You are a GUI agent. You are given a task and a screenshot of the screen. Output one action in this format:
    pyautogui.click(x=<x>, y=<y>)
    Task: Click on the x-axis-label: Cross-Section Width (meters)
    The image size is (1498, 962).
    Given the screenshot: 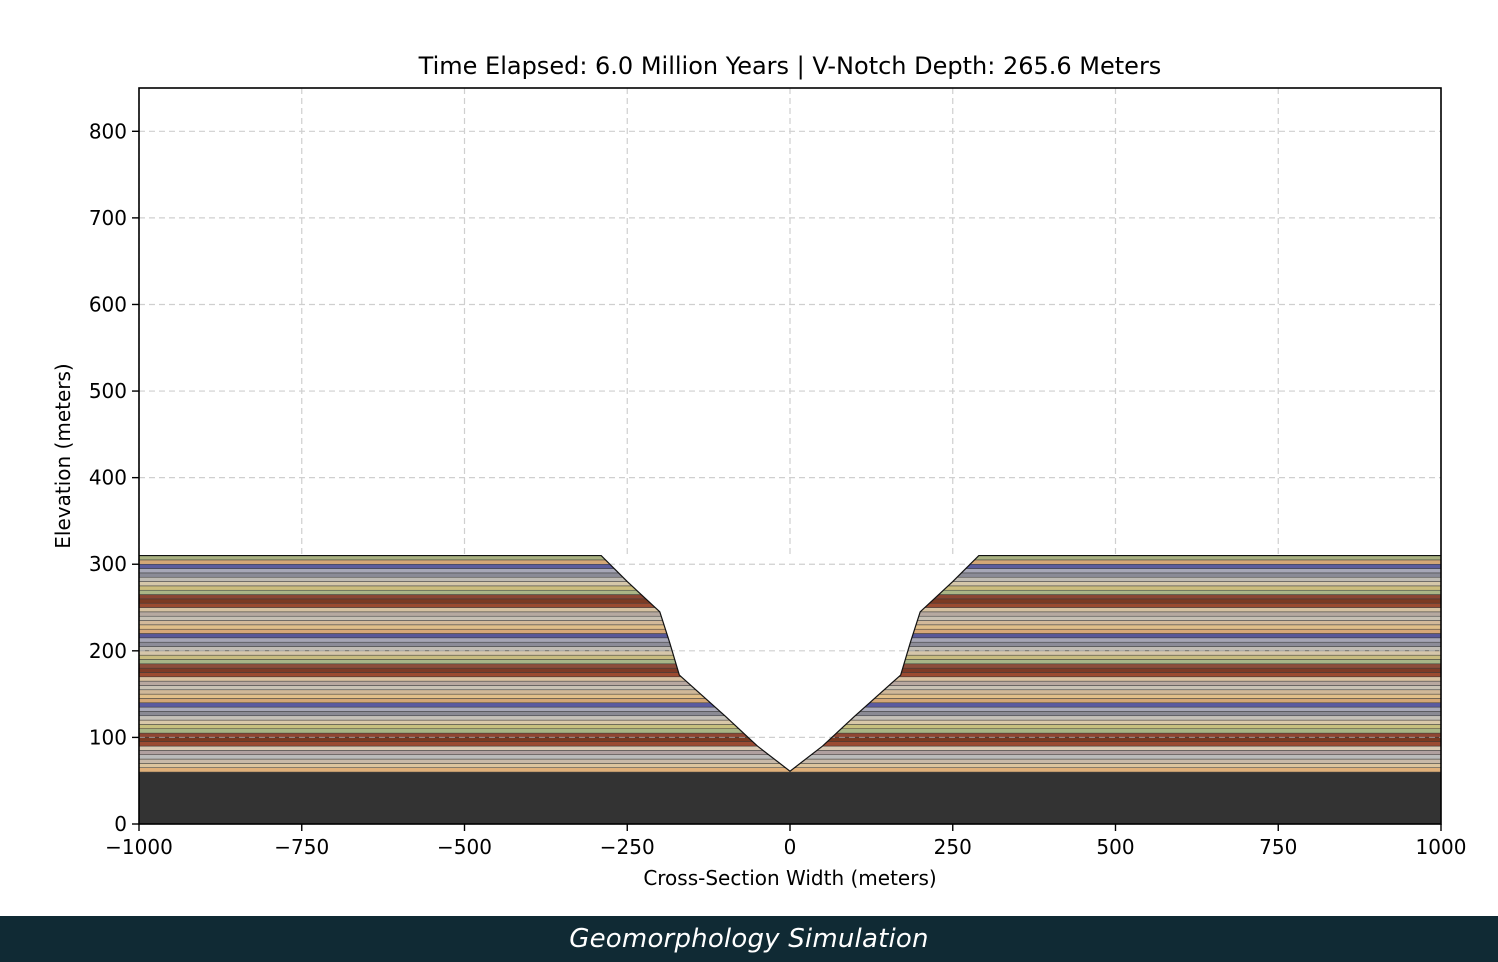 What is the action you would take?
    pyautogui.click(x=789, y=878)
    